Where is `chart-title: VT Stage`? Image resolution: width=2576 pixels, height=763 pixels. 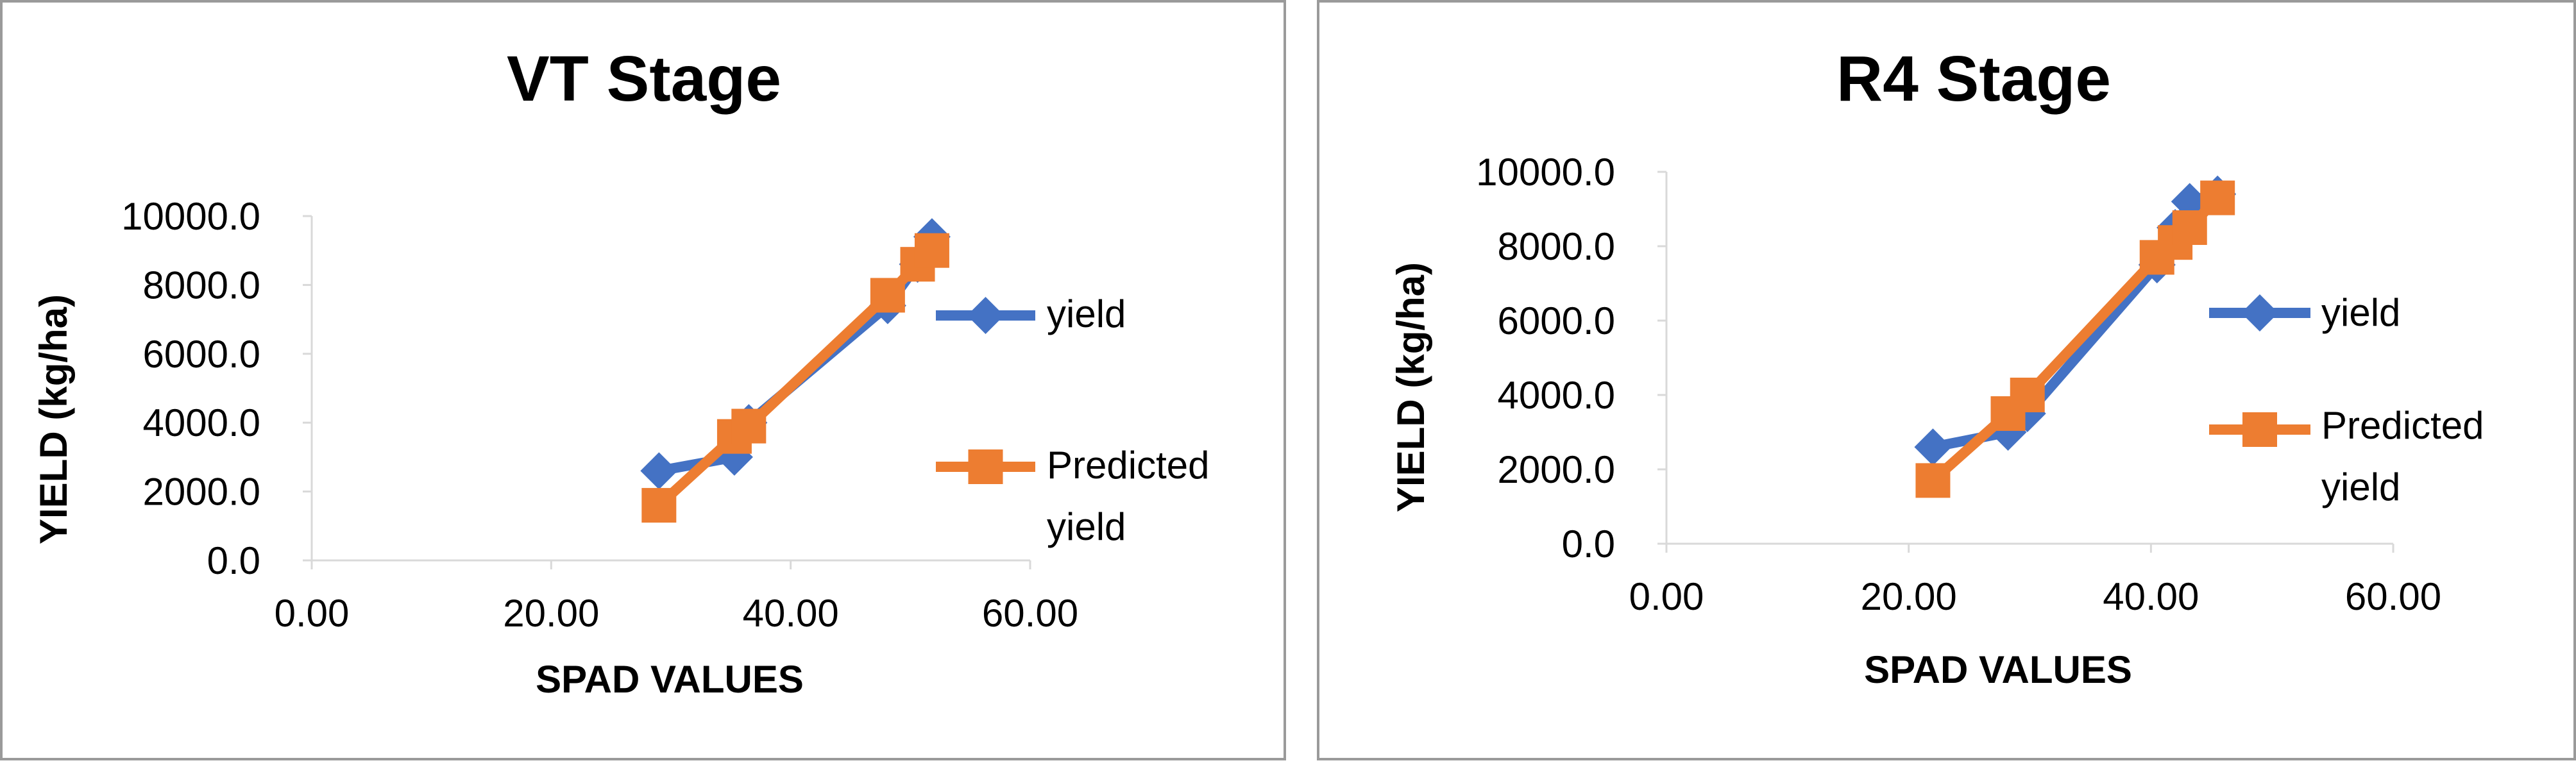
chart-title: VT Stage is located at coordinates (644, 79).